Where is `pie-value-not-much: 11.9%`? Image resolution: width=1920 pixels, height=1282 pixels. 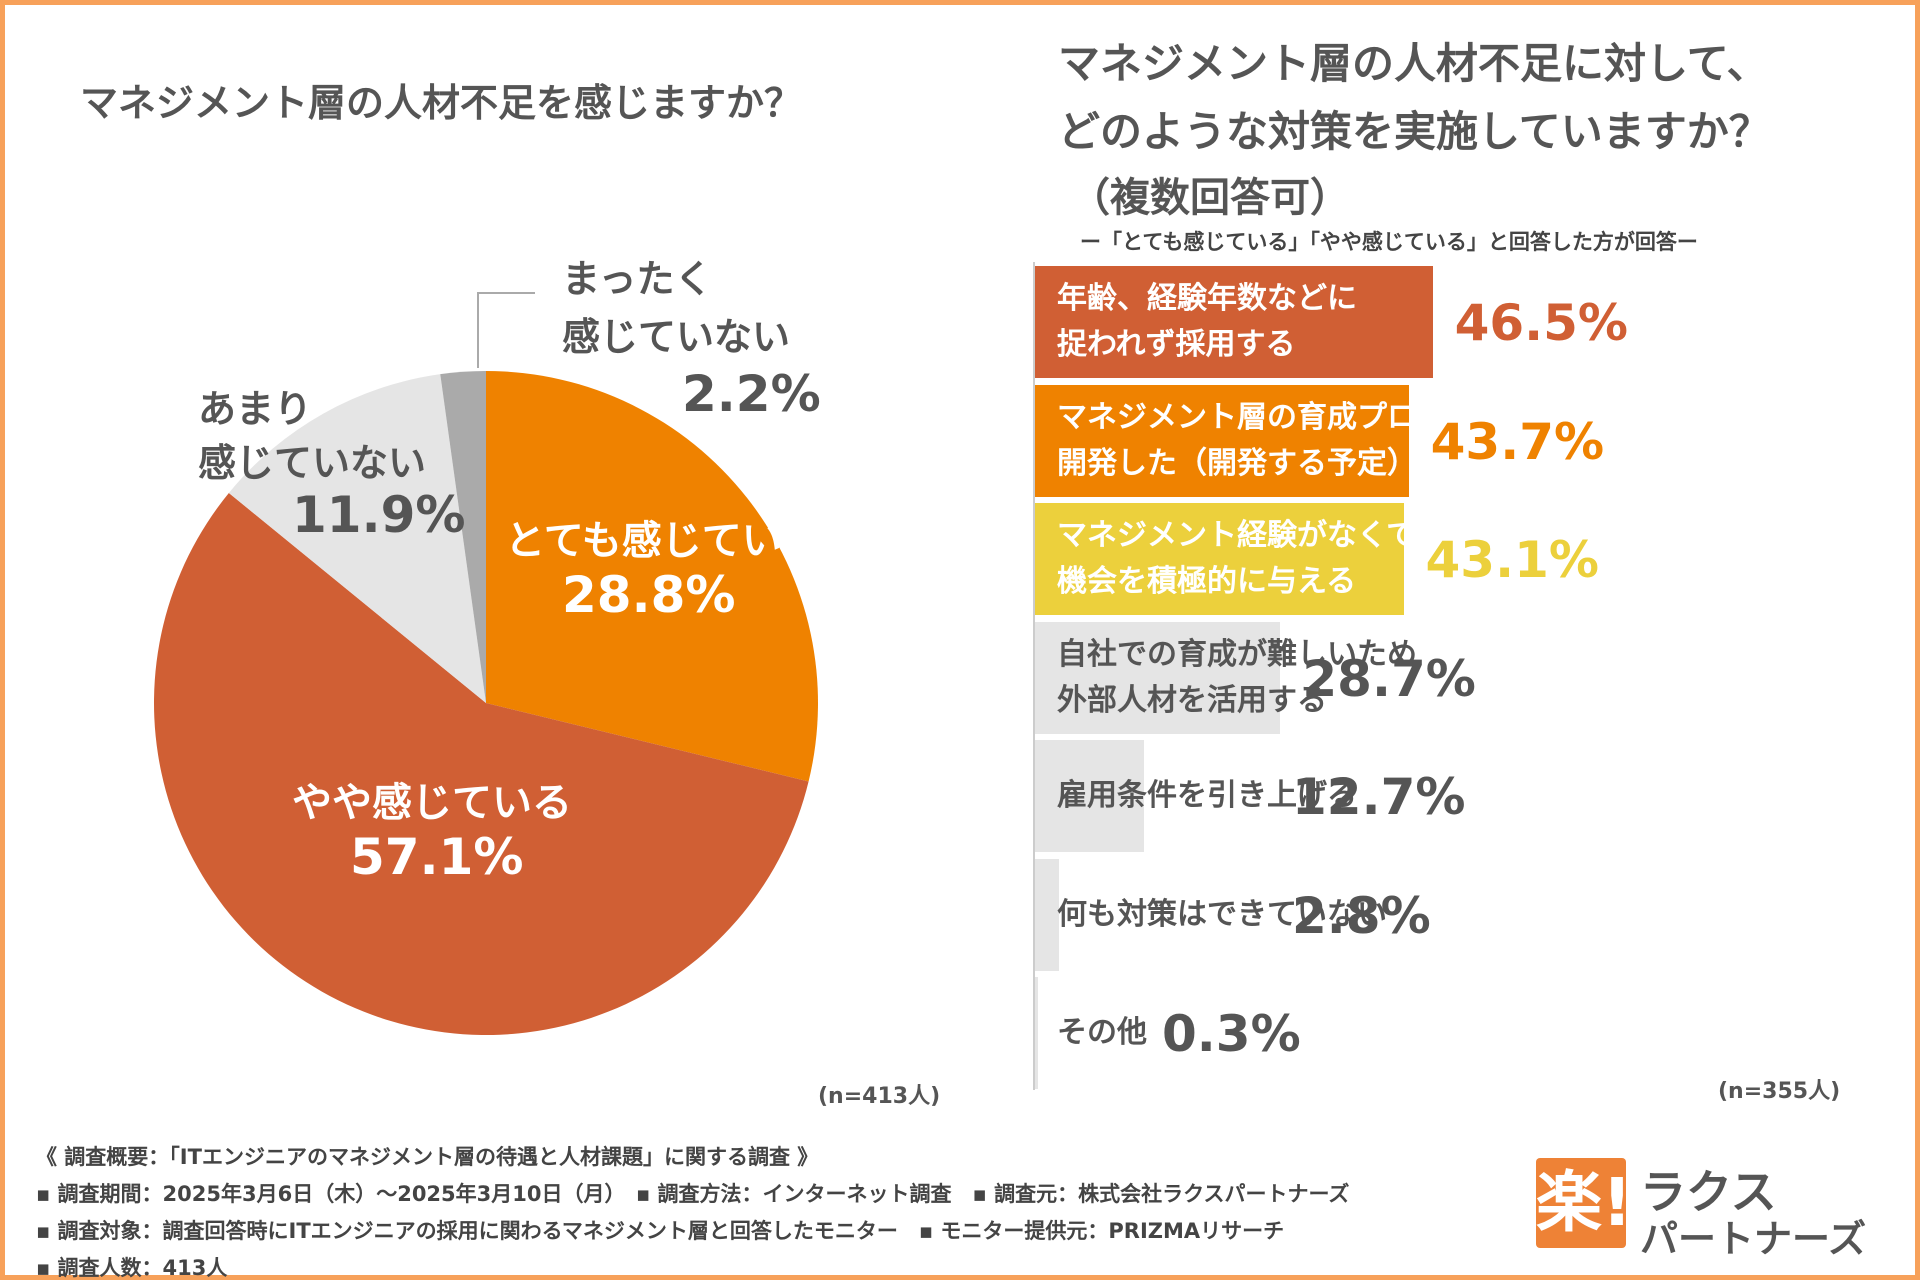
pie-value-not-much: 11.9% is located at coordinates (379, 515).